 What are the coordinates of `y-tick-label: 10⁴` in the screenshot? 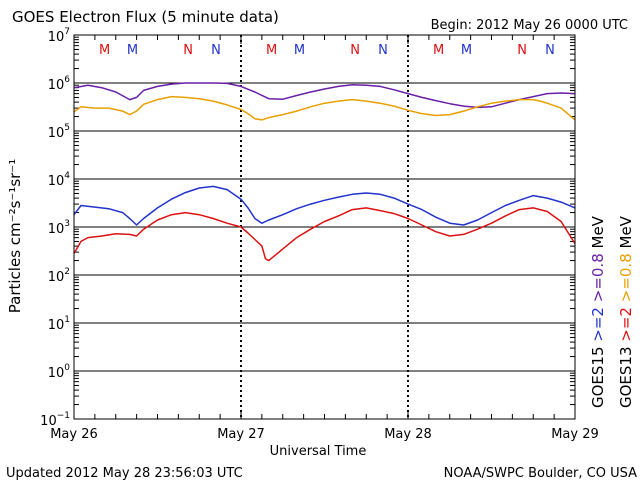 It's located at (59, 180).